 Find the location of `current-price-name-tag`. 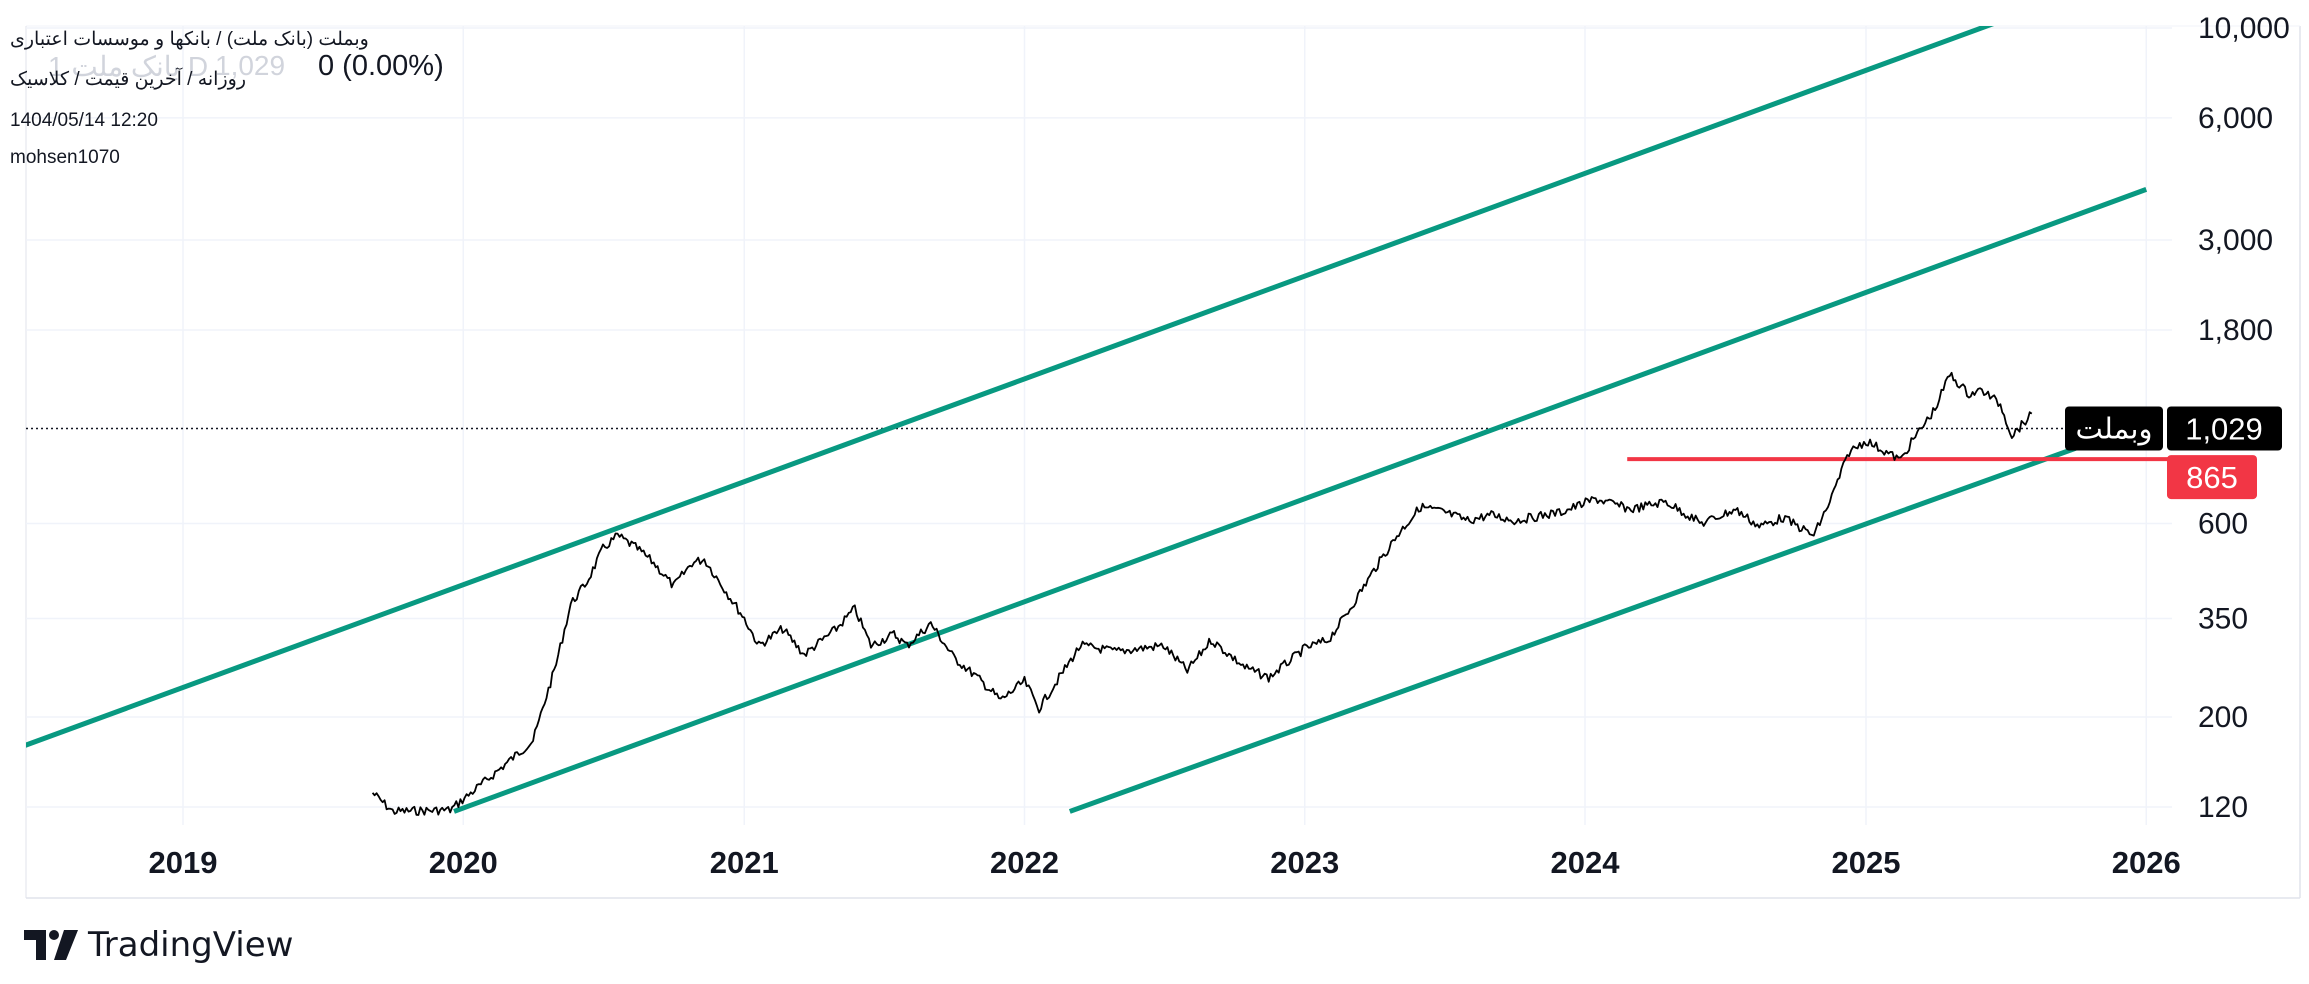

current-price-name-tag is located at coordinates (2114, 428).